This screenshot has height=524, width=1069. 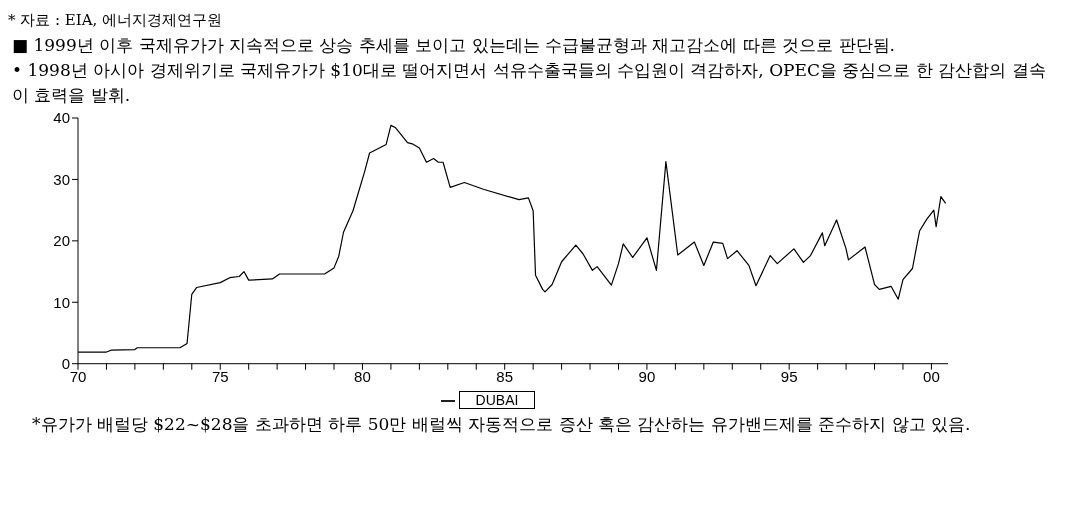 I want to click on x-tick-label: 90, so click(x=647, y=377).